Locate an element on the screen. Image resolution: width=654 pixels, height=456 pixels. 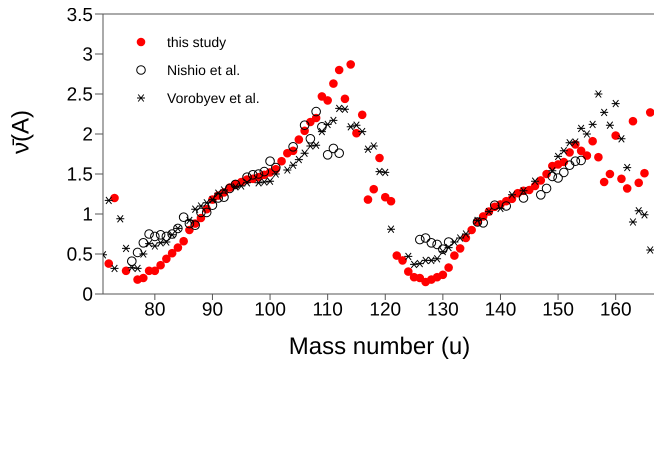
y-tick-label: 0 is located at coordinates (87, 295).